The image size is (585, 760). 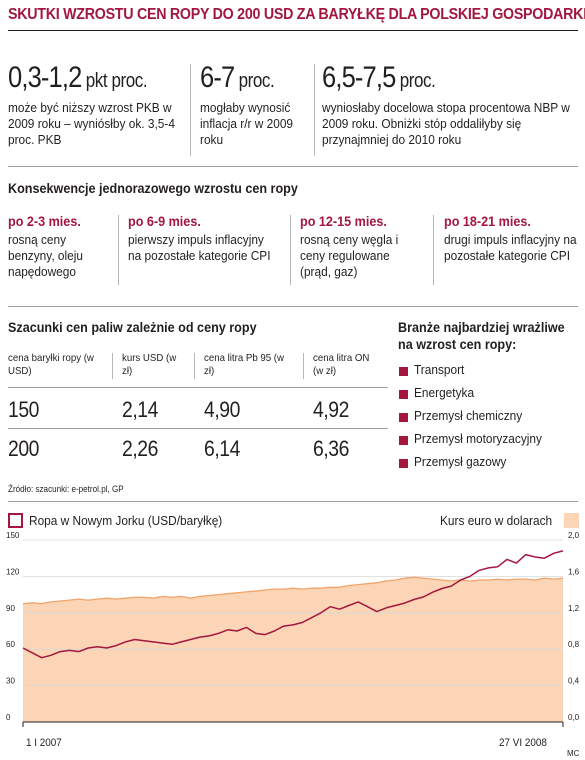 What do you see at coordinates (341, 364) in the screenshot?
I see `table-header: cena litra ON (w zł)` at bounding box center [341, 364].